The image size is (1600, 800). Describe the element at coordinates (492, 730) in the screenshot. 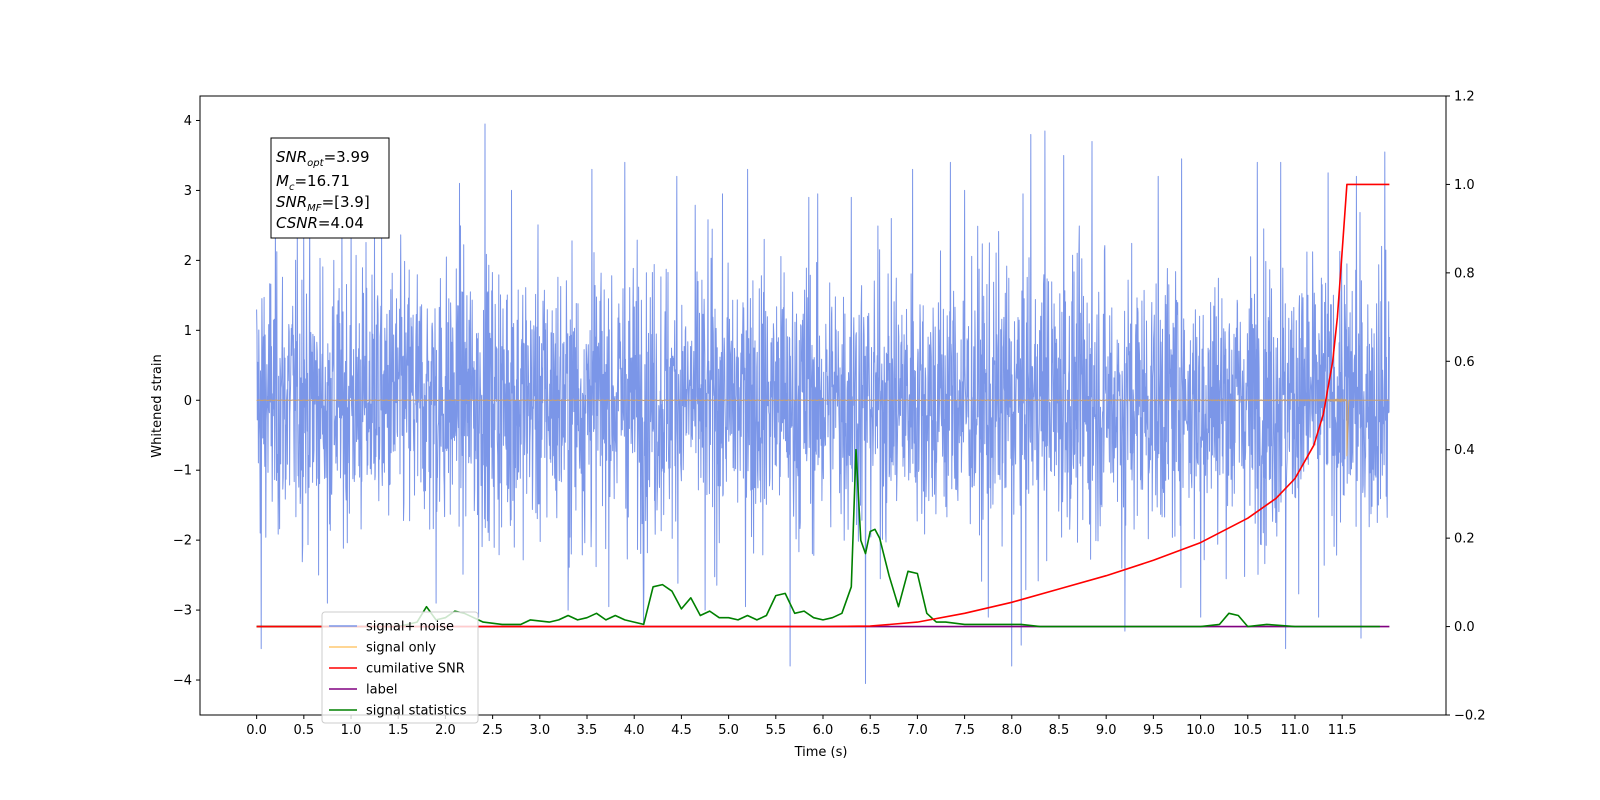

I see `x-tick-label: 2.5` at that location.